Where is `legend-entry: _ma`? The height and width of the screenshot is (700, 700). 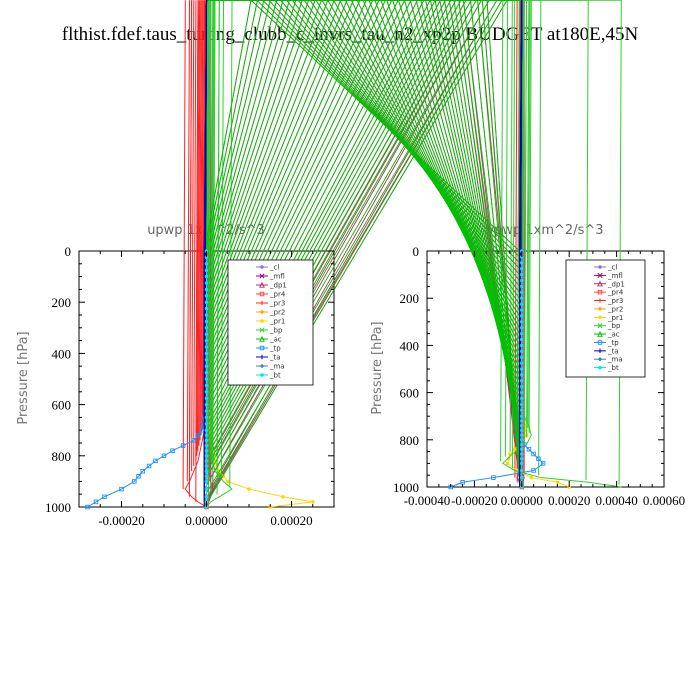 legend-entry: _ma is located at coordinates (608, 360).